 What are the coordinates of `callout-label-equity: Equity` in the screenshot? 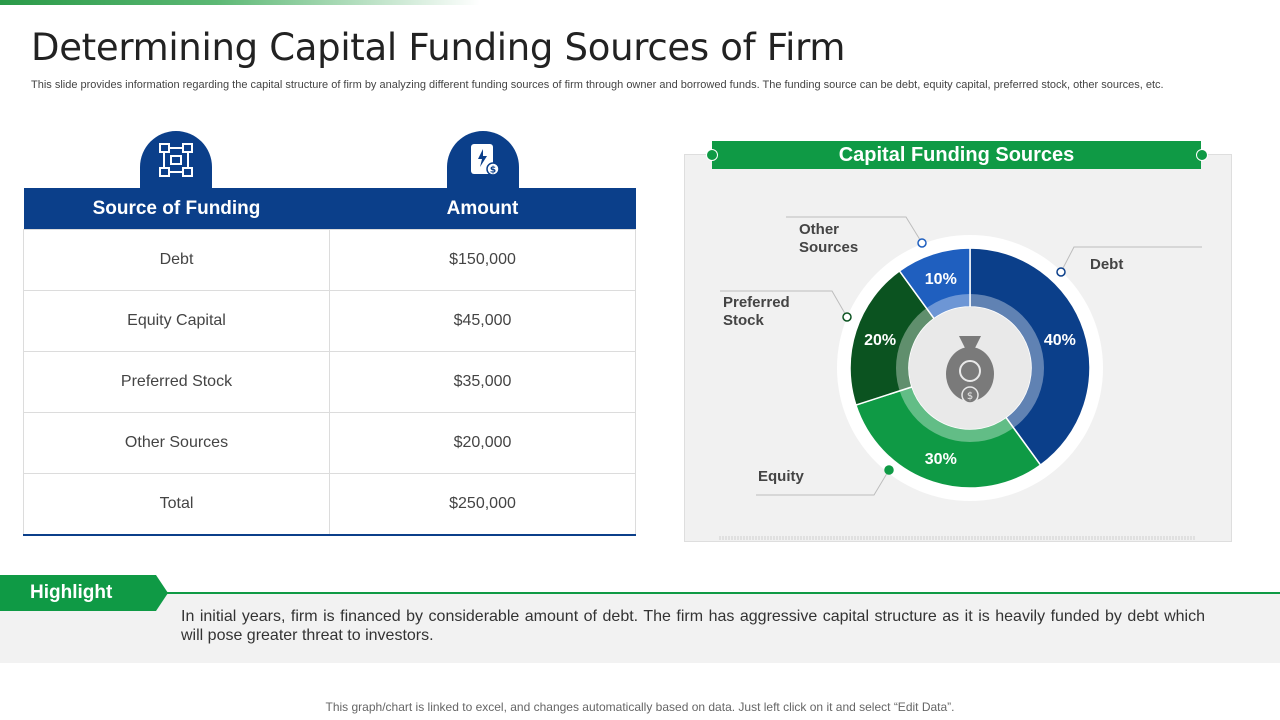 It's located at (781, 476).